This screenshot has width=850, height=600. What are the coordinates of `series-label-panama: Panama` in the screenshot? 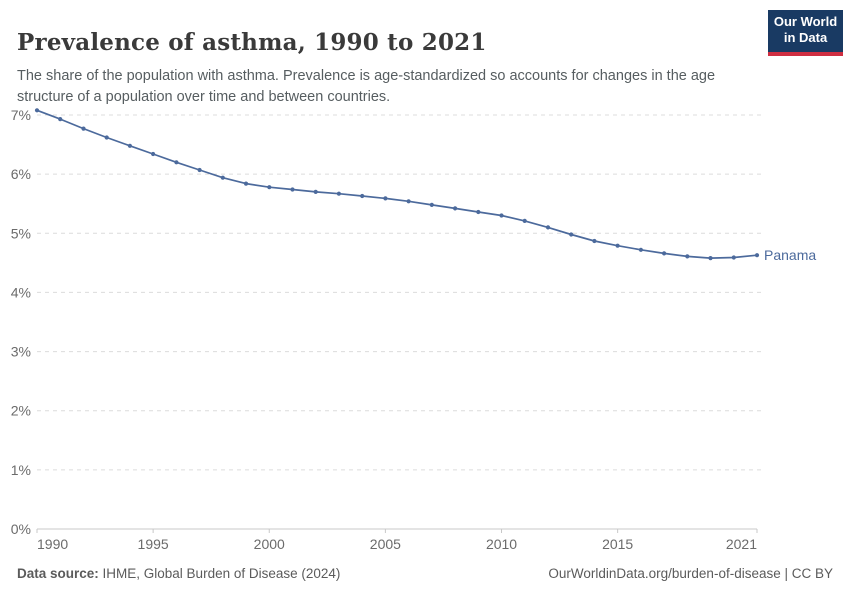 It's located at (790, 255).